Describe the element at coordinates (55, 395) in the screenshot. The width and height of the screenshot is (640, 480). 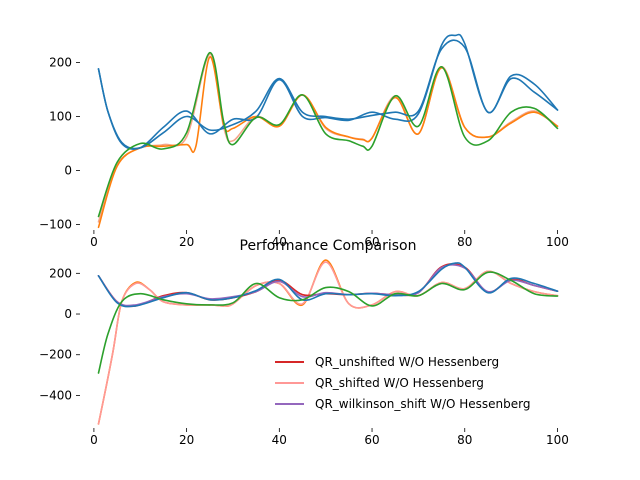
I see `bottom-y-tick-label: −400` at that location.